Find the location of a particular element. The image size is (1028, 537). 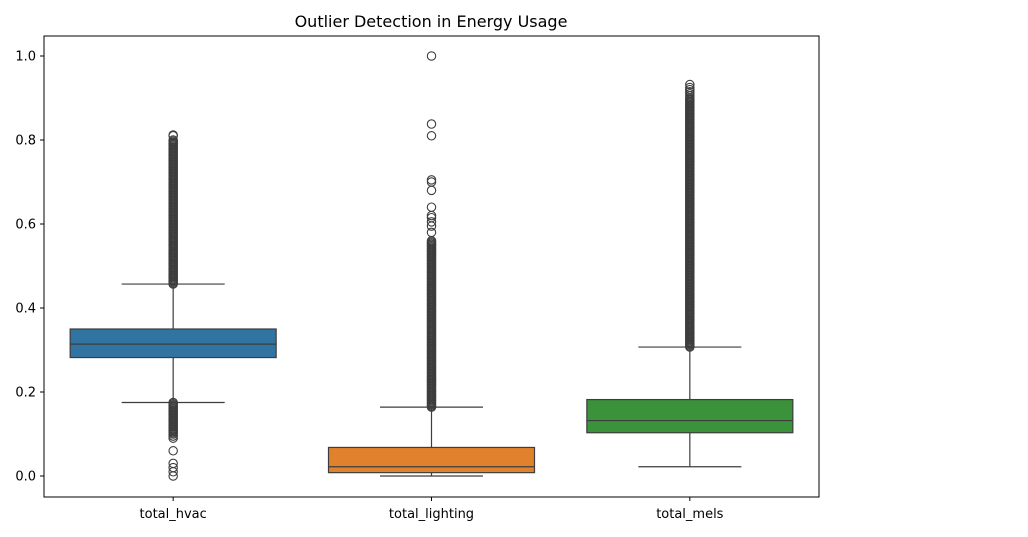

x-tick-label: total_mels is located at coordinates (689, 514).